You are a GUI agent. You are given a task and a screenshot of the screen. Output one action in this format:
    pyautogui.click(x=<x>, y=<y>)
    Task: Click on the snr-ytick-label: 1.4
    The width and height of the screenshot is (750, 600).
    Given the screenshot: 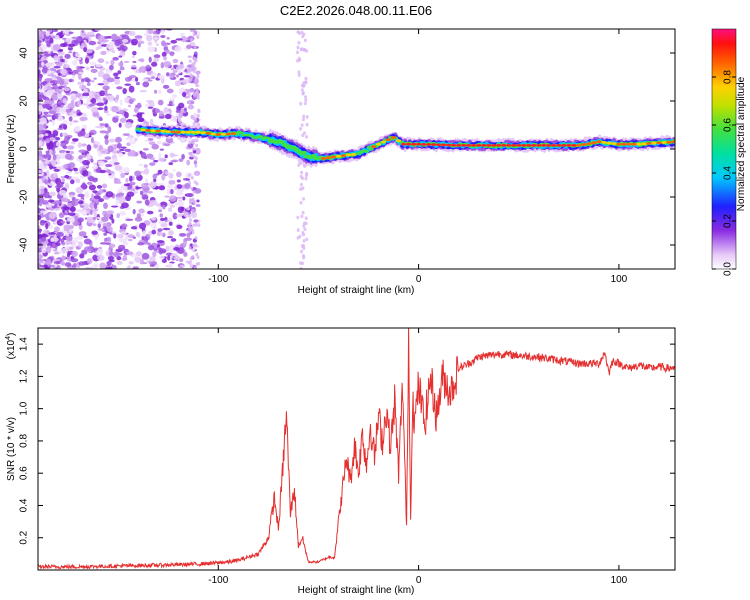 What is the action you would take?
    pyautogui.click(x=24, y=344)
    